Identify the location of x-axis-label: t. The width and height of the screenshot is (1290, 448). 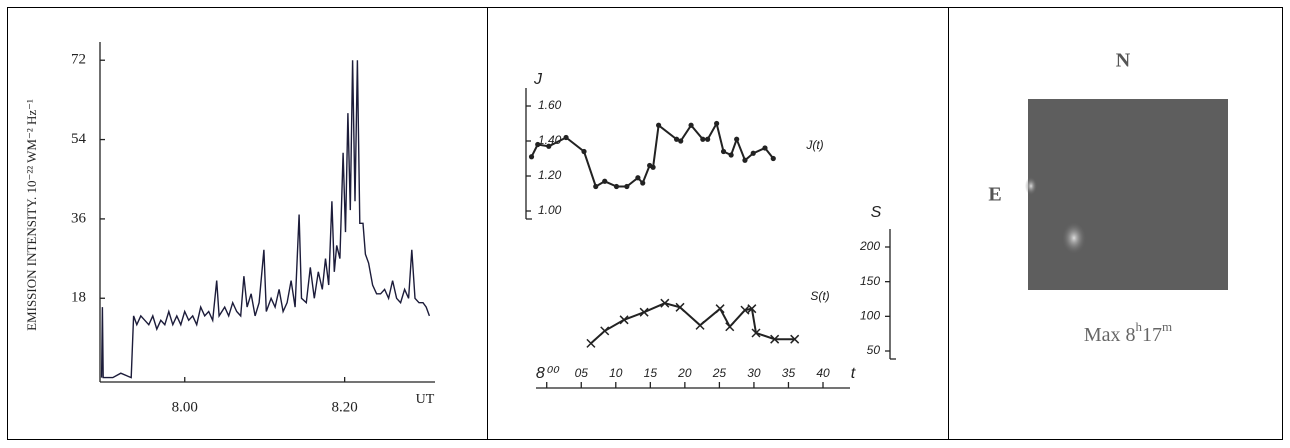
(853, 373).